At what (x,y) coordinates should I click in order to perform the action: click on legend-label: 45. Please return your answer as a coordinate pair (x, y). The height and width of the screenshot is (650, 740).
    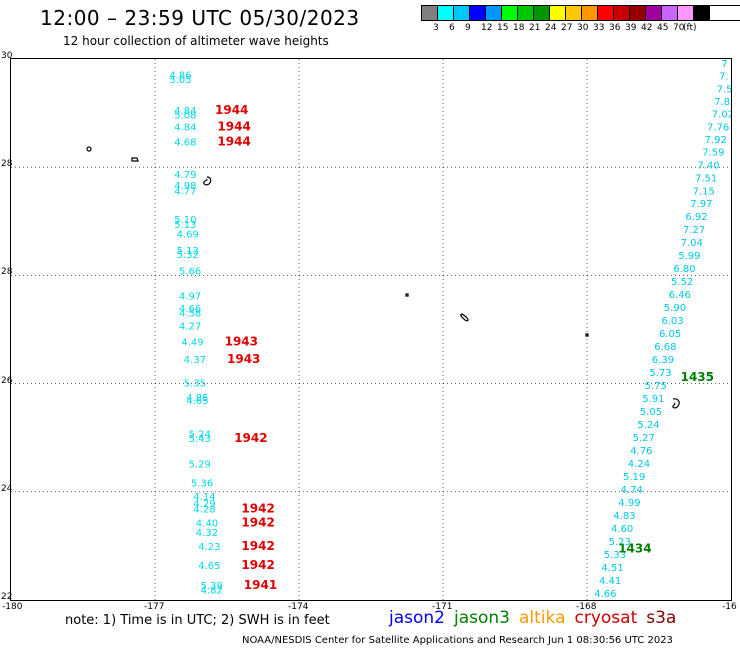
    Looking at the image, I should click on (663, 28).